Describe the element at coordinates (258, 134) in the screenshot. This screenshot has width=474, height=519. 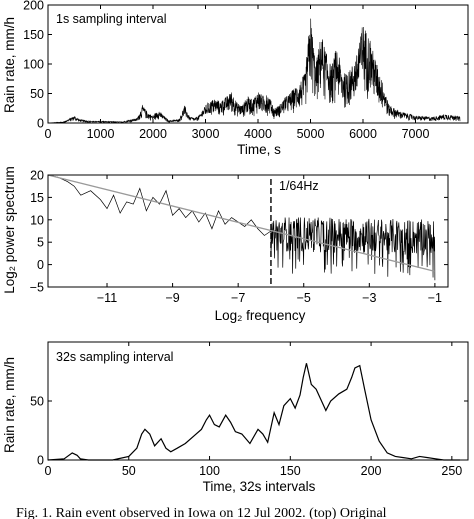
I see `x-tick-label: 4000` at that location.